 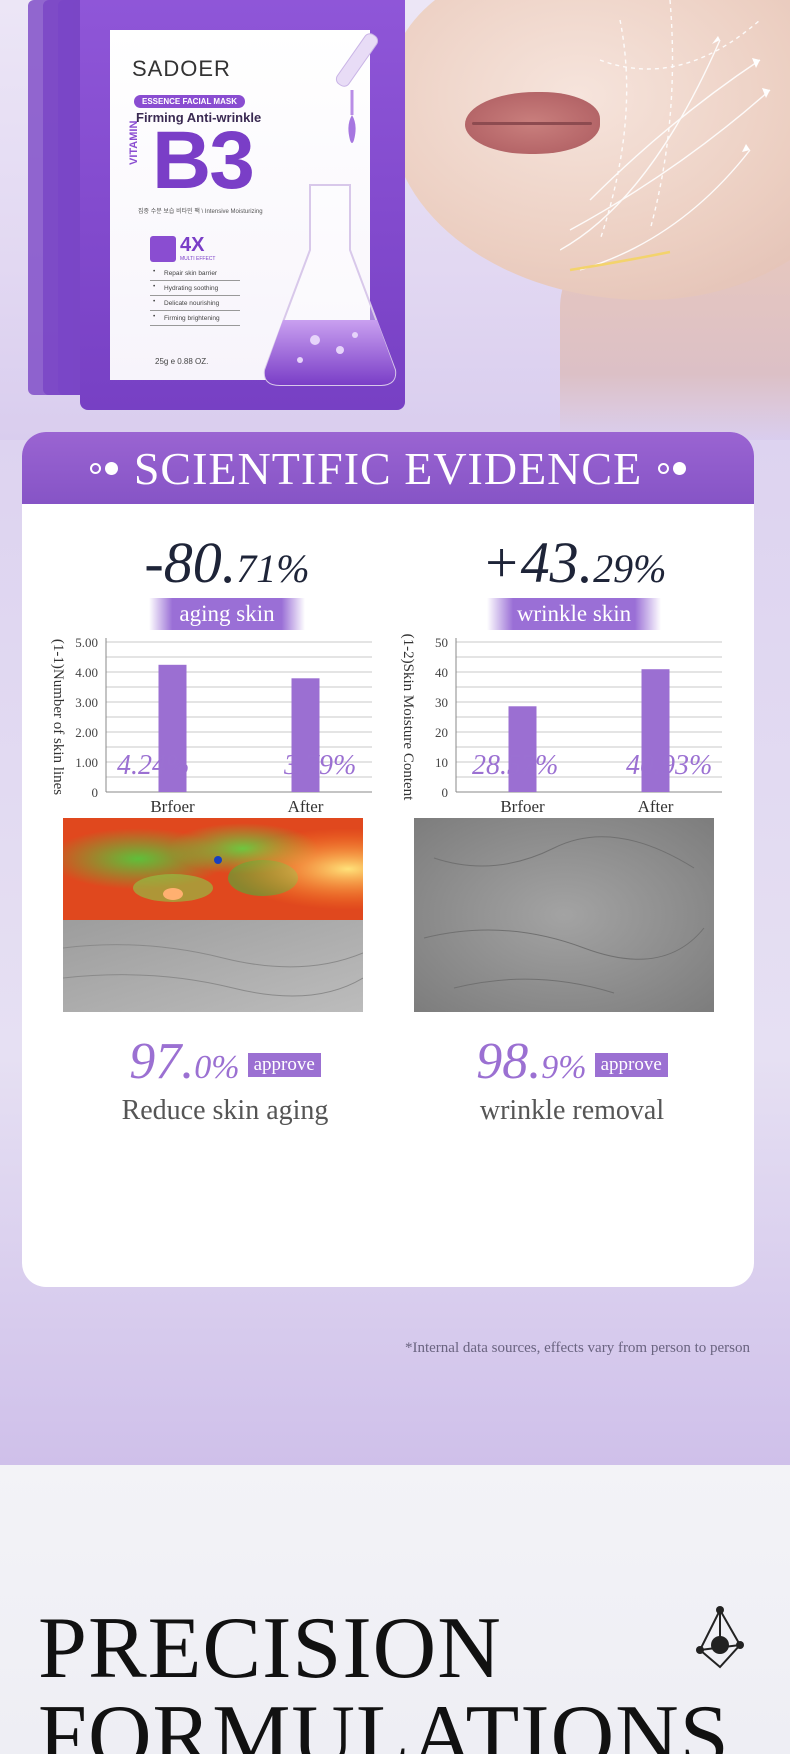 I want to click on approval-wrinkle-removal: 98.9% approve wrinkle removal, so click(x=572, y=1079).